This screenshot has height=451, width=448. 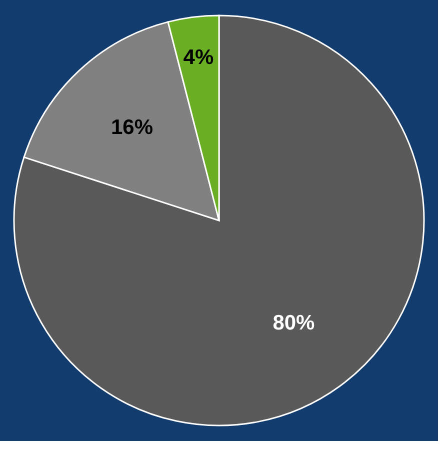 I want to click on data-label: 4%, so click(x=198, y=57).